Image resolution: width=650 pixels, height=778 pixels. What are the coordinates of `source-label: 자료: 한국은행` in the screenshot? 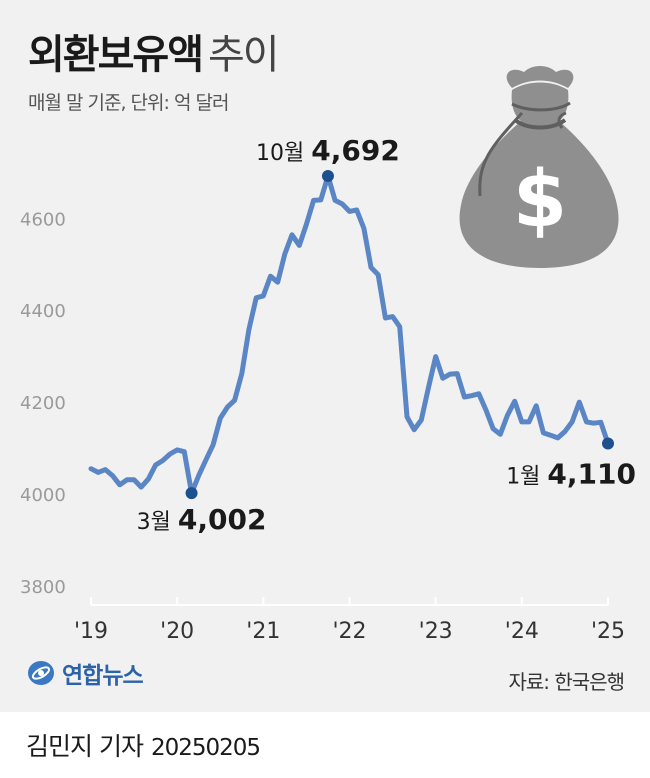 It's located at (566, 682).